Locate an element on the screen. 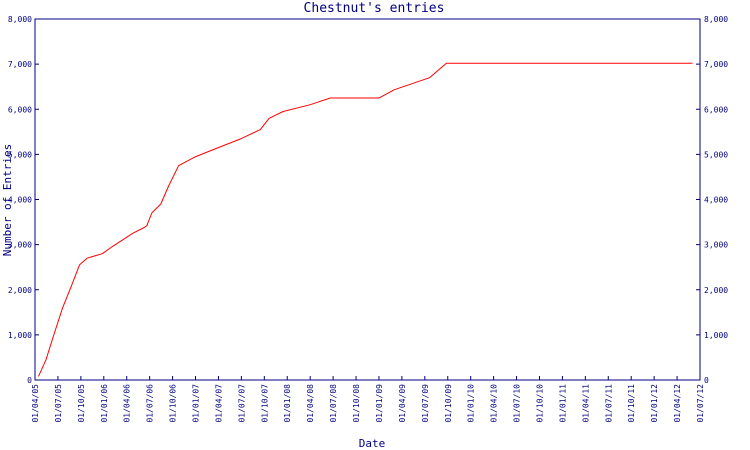 The width and height of the screenshot is (750, 450). x-tick-label: 01/07/10 is located at coordinates (517, 403).